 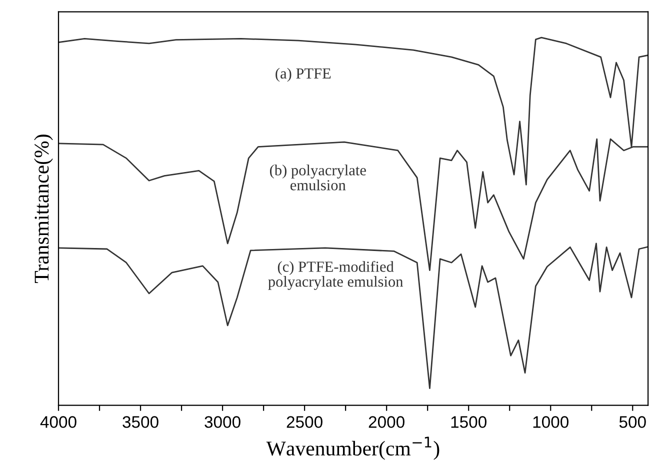 I want to click on x-tick-label: 2000, so click(x=386, y=422).